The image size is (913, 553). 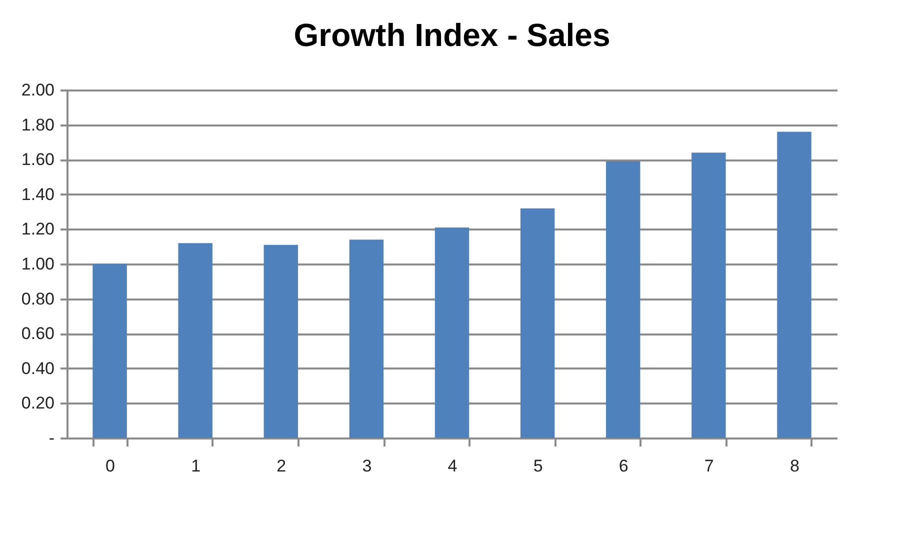 What do you see at coordinates (37, 298) in the screenshot?
I see `y-tick-label: 0.80` at bounding box center [37, 298].